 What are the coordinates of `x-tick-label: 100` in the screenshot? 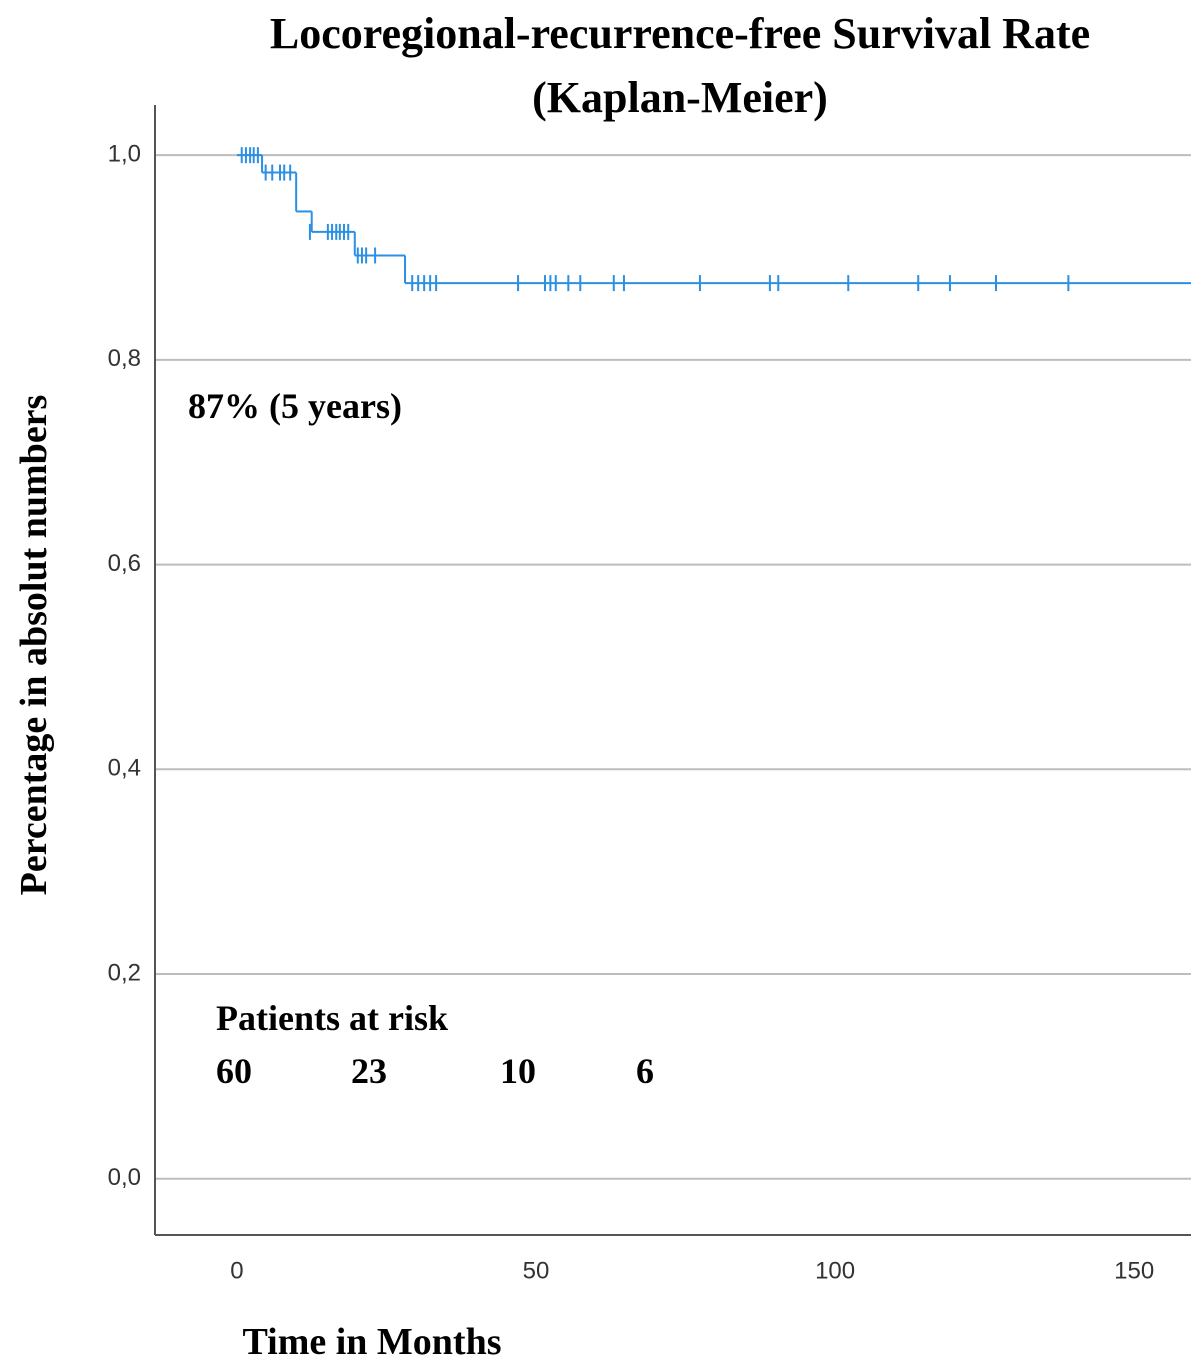 It's located at (835, 1270).